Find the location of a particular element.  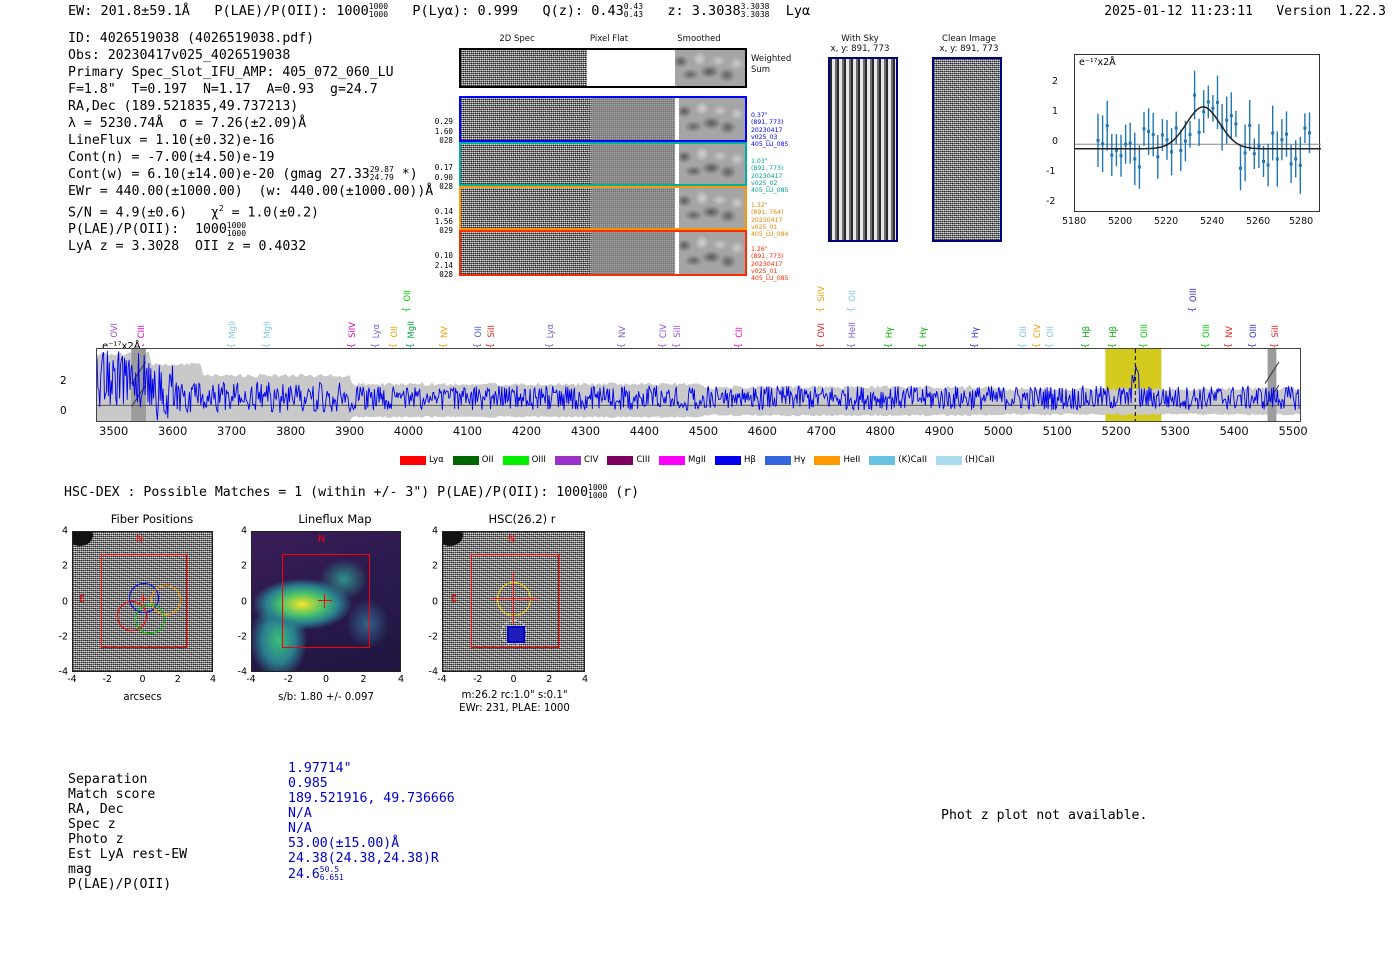

inset-xtick-5200: 5200 is located at coordinates (1120, 221).